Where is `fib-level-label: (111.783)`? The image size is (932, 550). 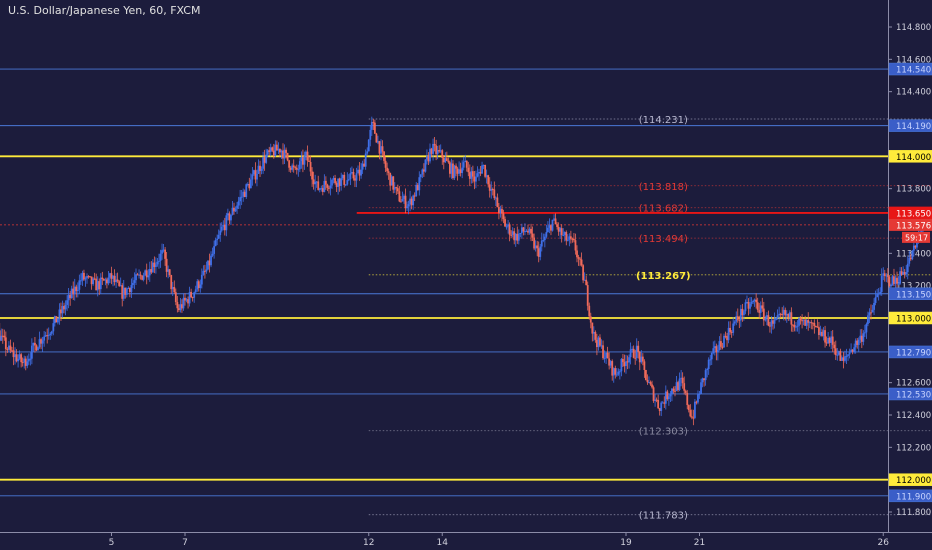 fib-level-label: (111.783) is located at coordinates (663, 516).